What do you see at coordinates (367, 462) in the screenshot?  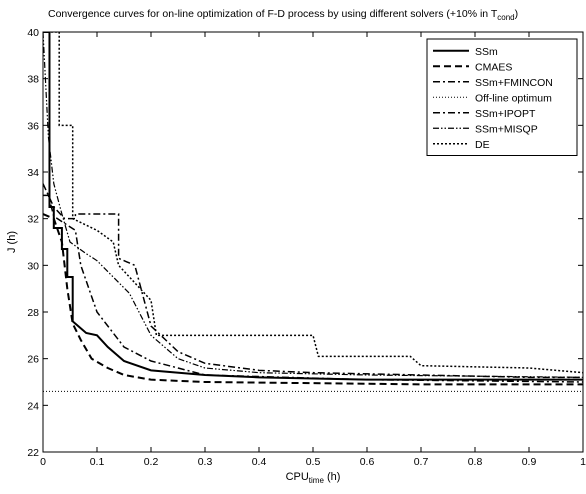 I see `x-tick-label: 0.6` at bounding box center [367, 462].